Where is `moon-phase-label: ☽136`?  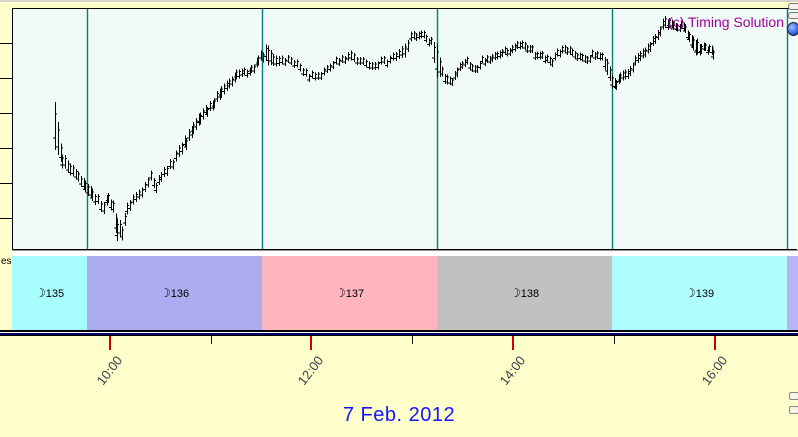
moon-phase-label: ☽136 is located at coordinates (174, 293).